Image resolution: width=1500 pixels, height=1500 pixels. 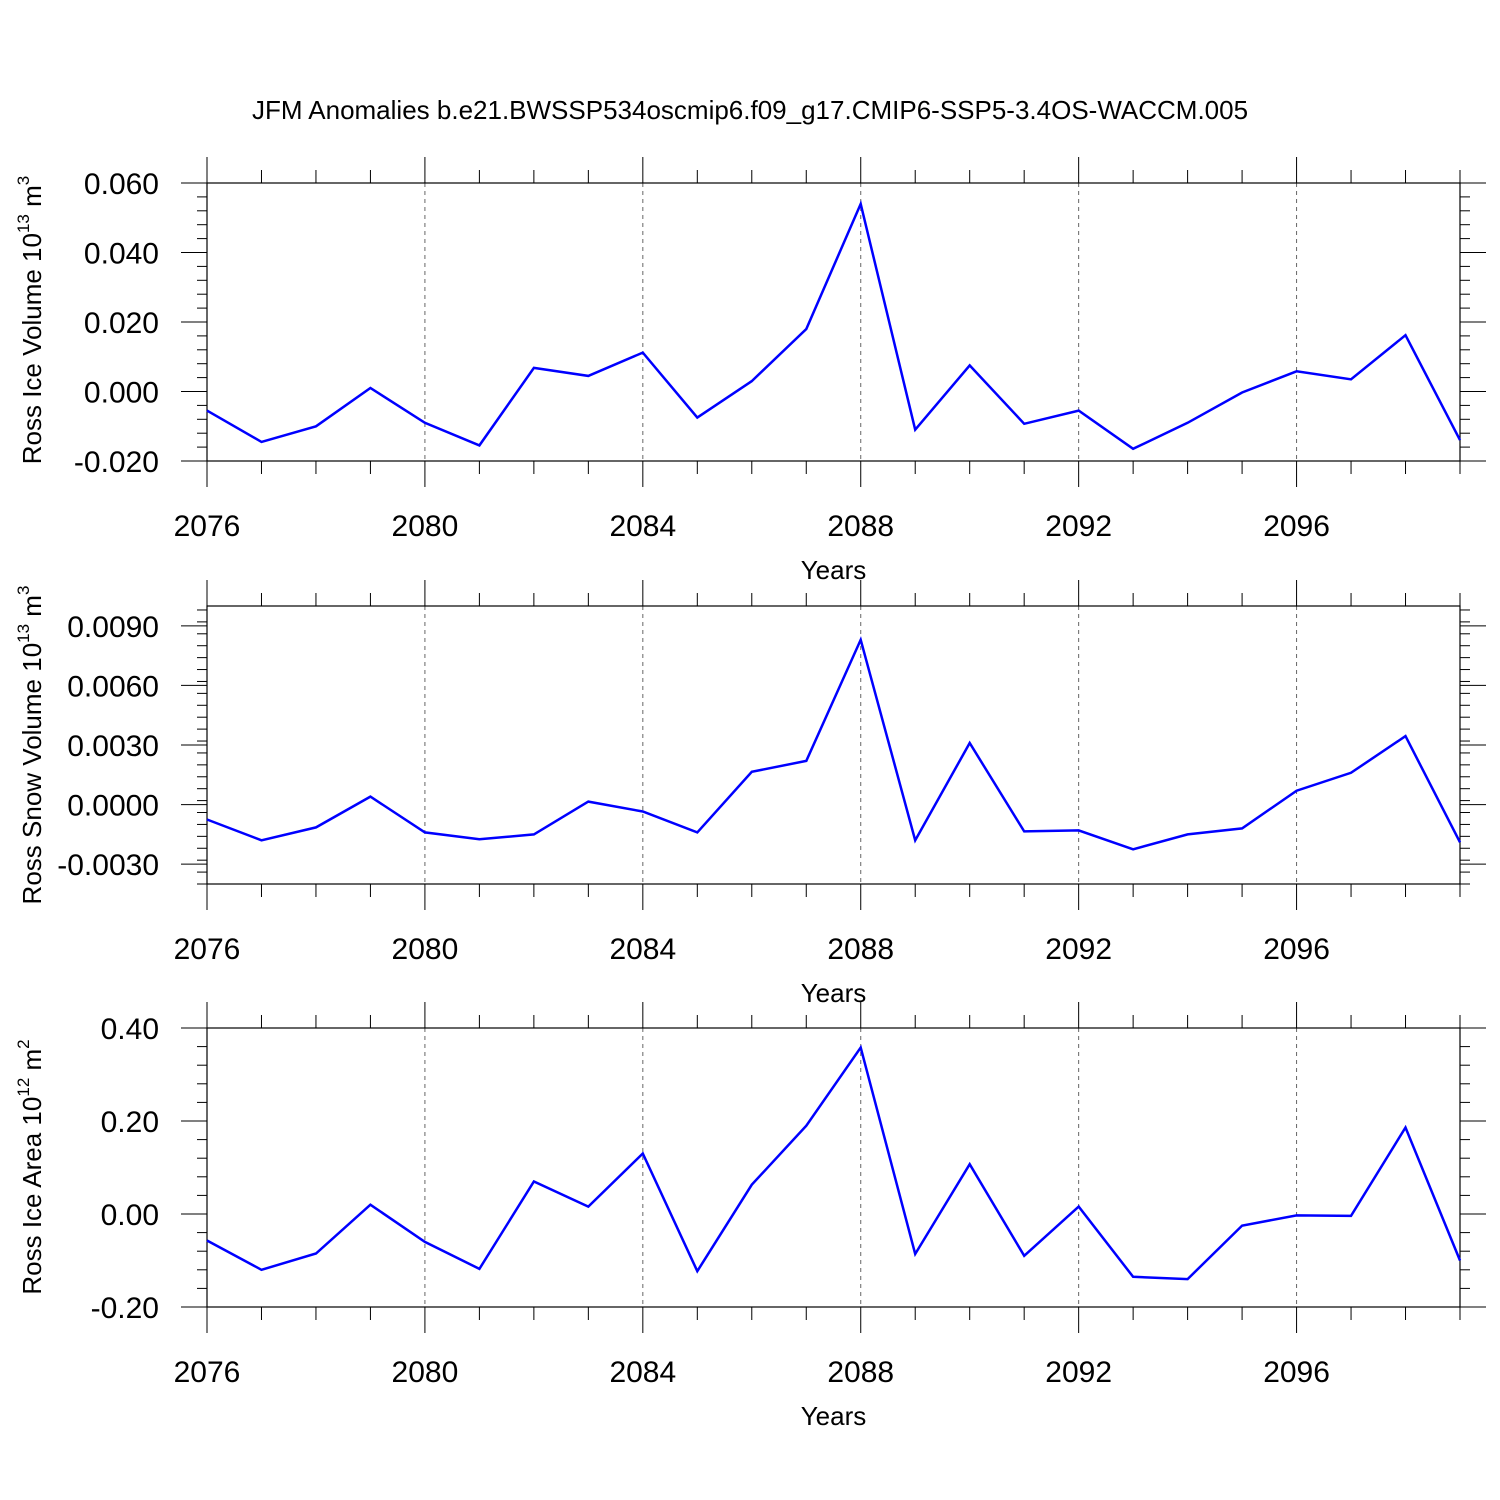 What do you see at coordinates (23, 1087) in the screenshot?
I see `y-axis-label-exp: 12` at bounding box center [23, 1087].